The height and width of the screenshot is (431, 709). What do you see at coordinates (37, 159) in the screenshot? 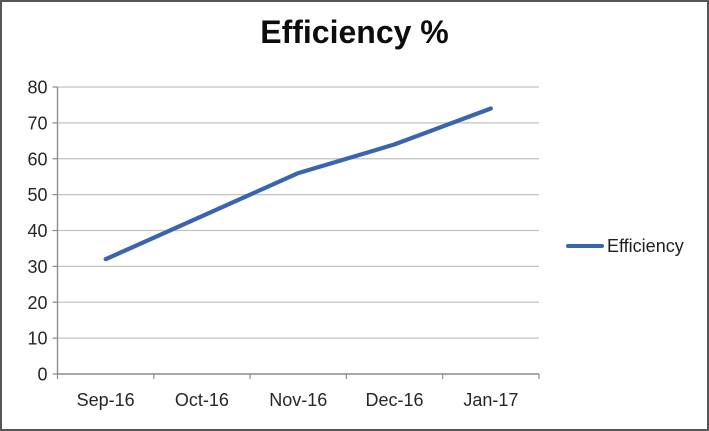
I see `y-axis-tick-label: 60` at bounding box center [37, 159].